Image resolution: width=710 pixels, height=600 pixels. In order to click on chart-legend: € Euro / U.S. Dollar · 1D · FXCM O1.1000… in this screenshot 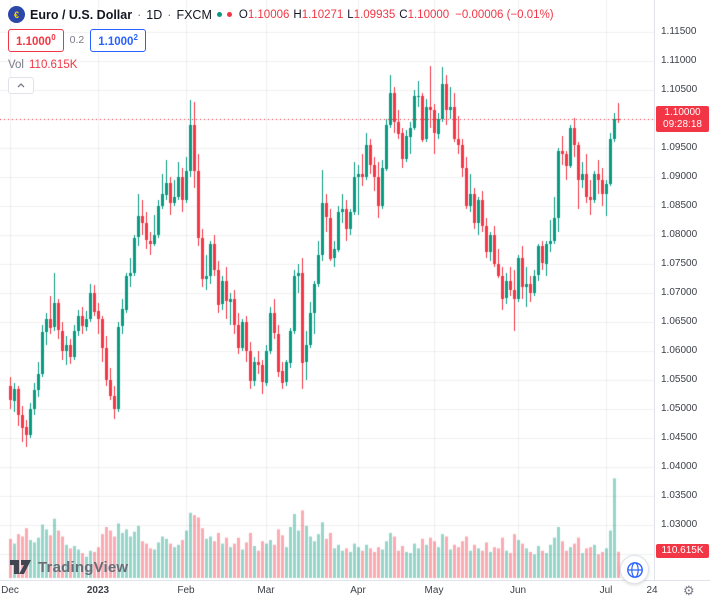, I will do `click(281, 50)`.